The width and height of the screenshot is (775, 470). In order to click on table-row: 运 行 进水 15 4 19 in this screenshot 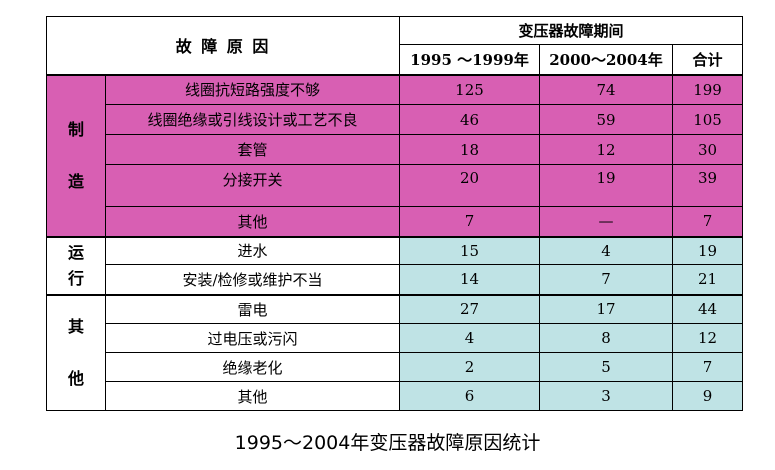, I will do `click(395, 265)`.